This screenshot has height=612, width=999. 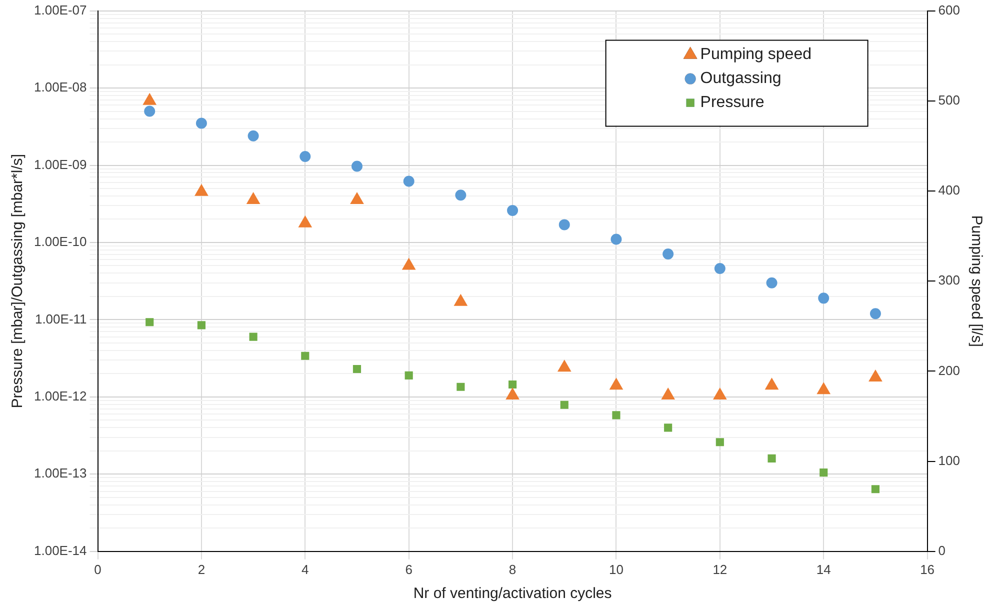 I want to click on y-tick-label: 1.00E-09, so click(x=60, y=164).